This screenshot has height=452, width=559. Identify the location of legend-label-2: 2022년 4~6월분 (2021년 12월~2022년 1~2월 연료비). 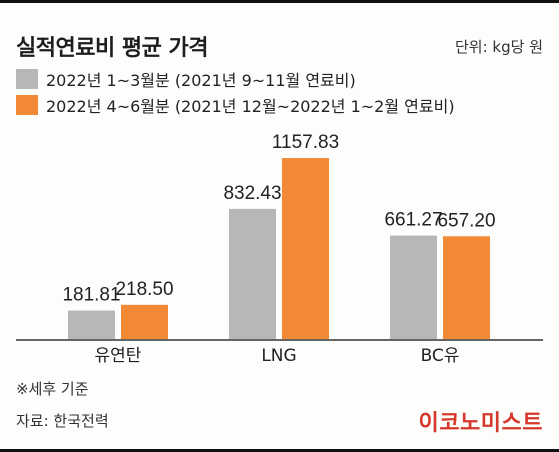
(250, 106).